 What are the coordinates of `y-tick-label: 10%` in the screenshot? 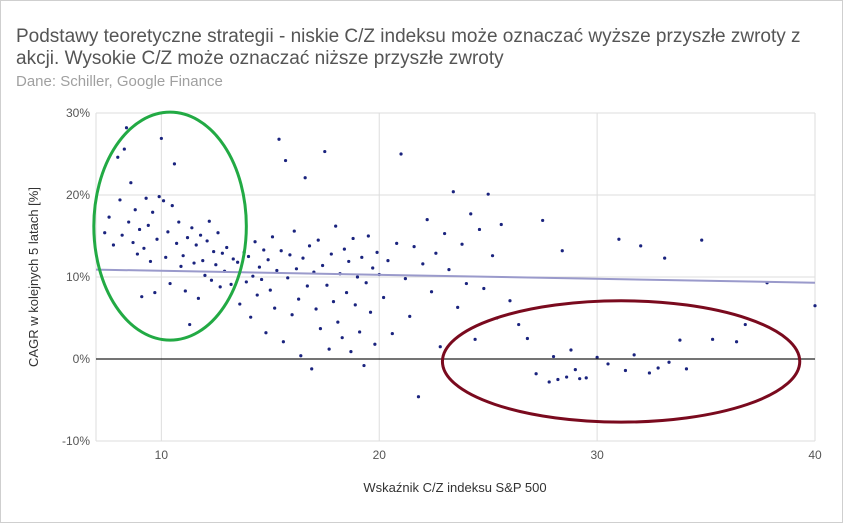 It's located at (78, 277).